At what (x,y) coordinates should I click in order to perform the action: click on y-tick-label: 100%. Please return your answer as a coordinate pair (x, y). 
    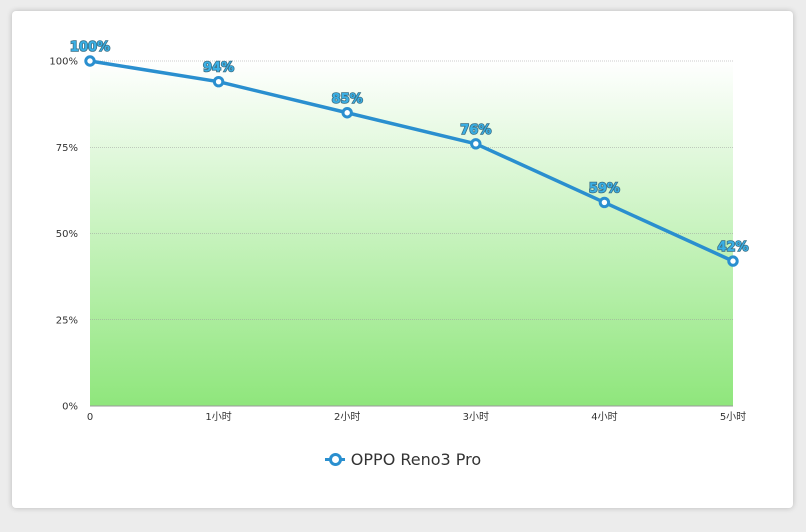
    Looking at the image, I should click on (63, 62).